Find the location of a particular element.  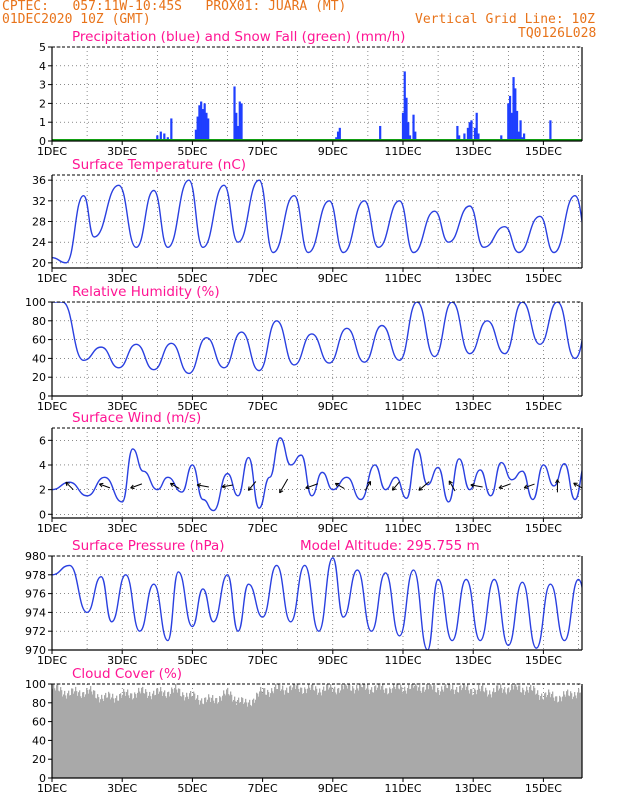

y-tick-label: 40 is located at coordinates (39, 740).